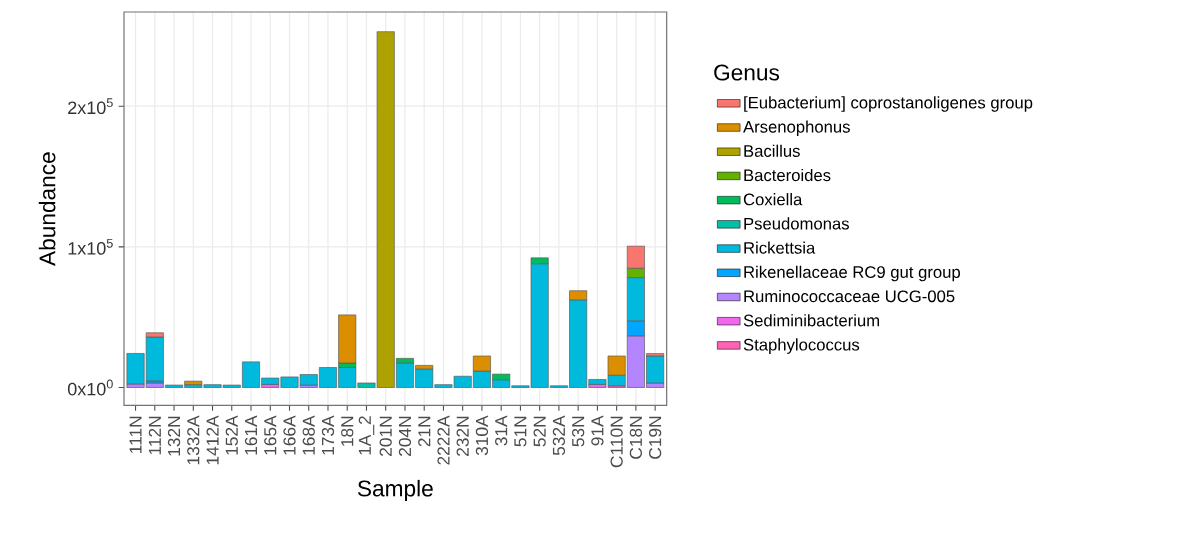 This screenshot has height=540, width=1200. What do you see at coordinates (462, 436) in the screenshot?
I see `x-tick-label: 232N` at bounding box center [462, 436].